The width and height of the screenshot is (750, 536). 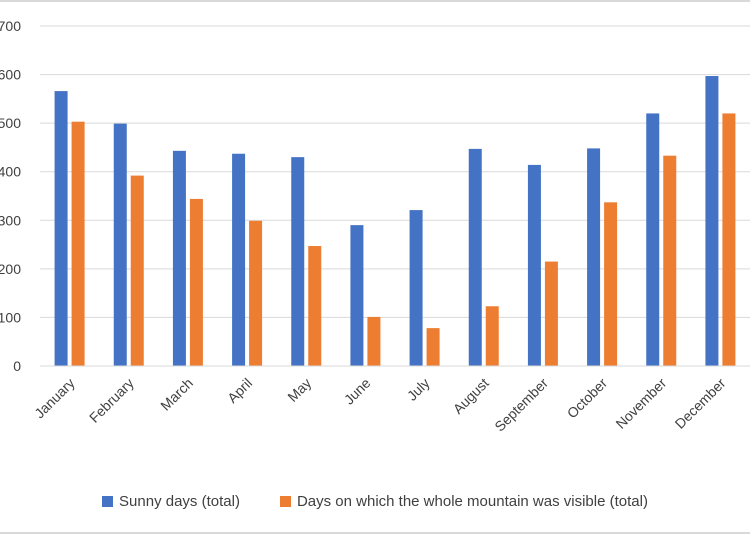 What do you see at coordinates (17, 366) in the screenshot?
I see `y-tick-label: 0` at bounding box center [17, 366].